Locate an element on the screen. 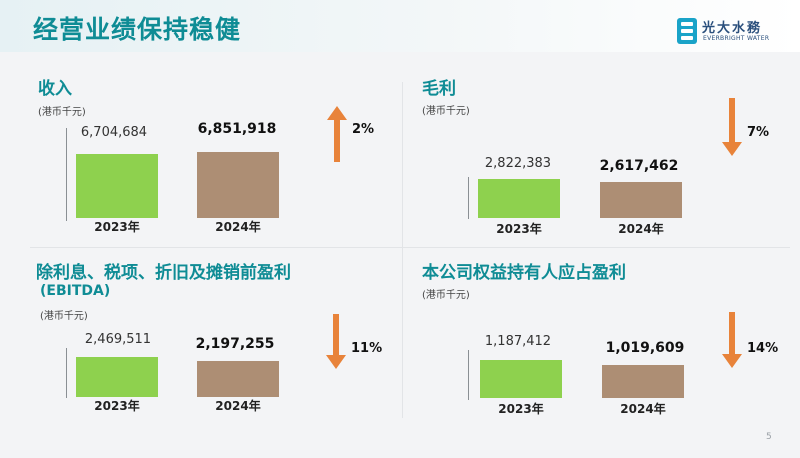  value-label-2024: 1,019,609 is located at coordinates (645, 348).